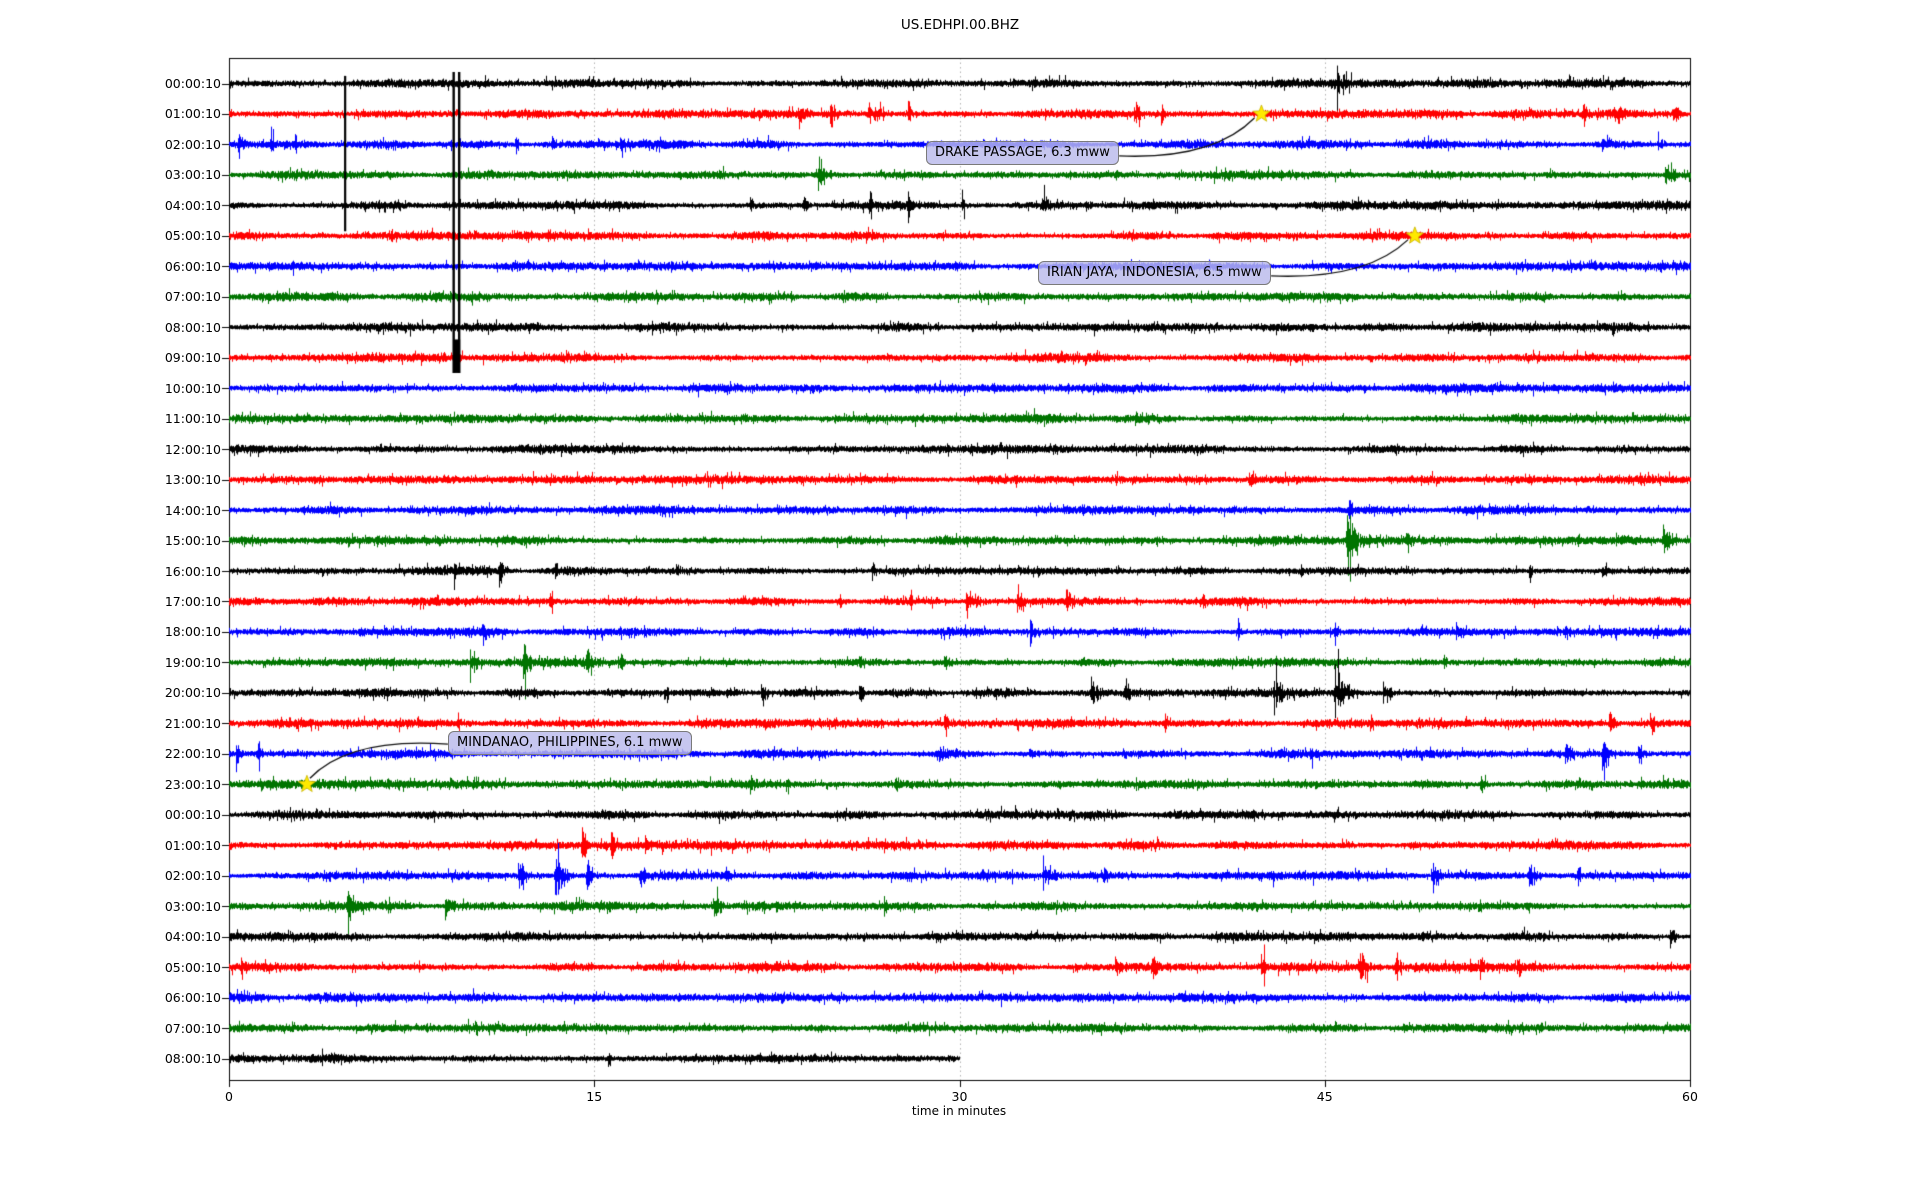 The image size is (1920, 1200). Describe the element at coordinates (192, 754) in the screenshot. I see `y-tick-label: 22:00:10` at that location.